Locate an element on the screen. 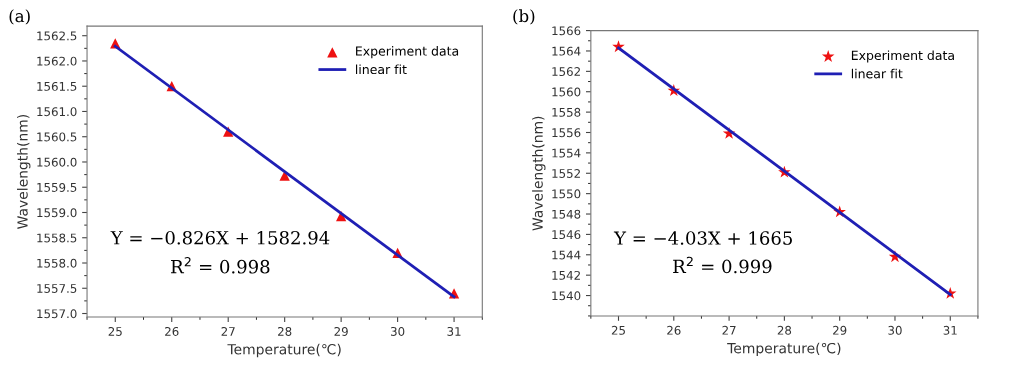 This screenshot has width=1024, height=373. annotation: Y = −0.826X + 1582.94 is located at coordinates (220, 237).